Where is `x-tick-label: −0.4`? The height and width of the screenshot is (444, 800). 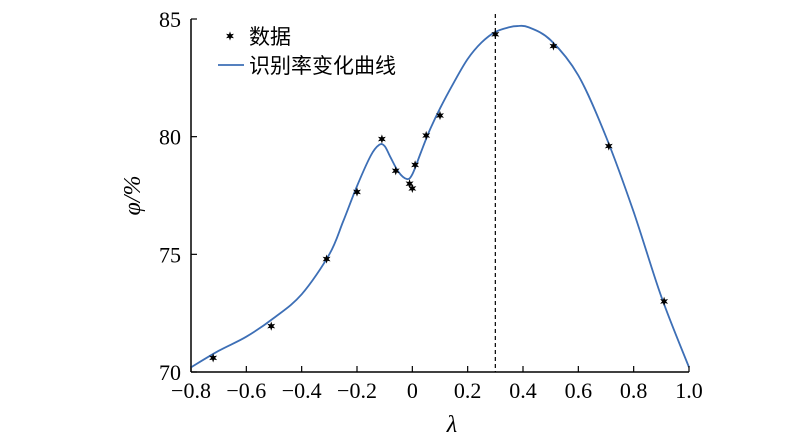
x-tick-label: −0.4 is located at coordinates (302, 390).